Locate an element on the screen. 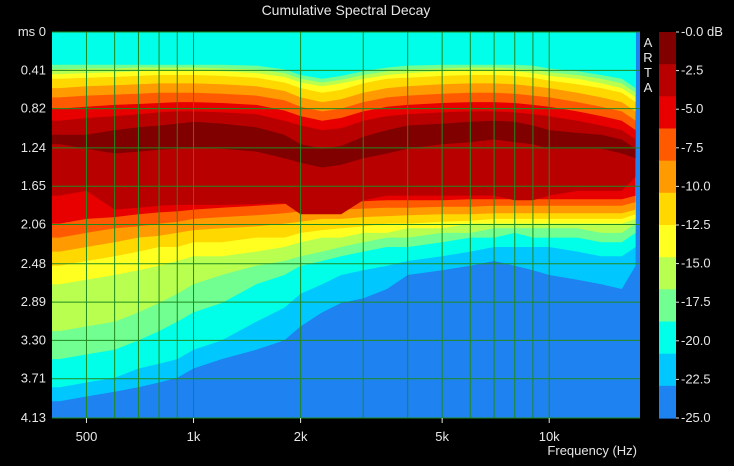 The height and width of the screenshot is (466, 734). y-tick-label: ms 0 is located at coordinates (32, 31).